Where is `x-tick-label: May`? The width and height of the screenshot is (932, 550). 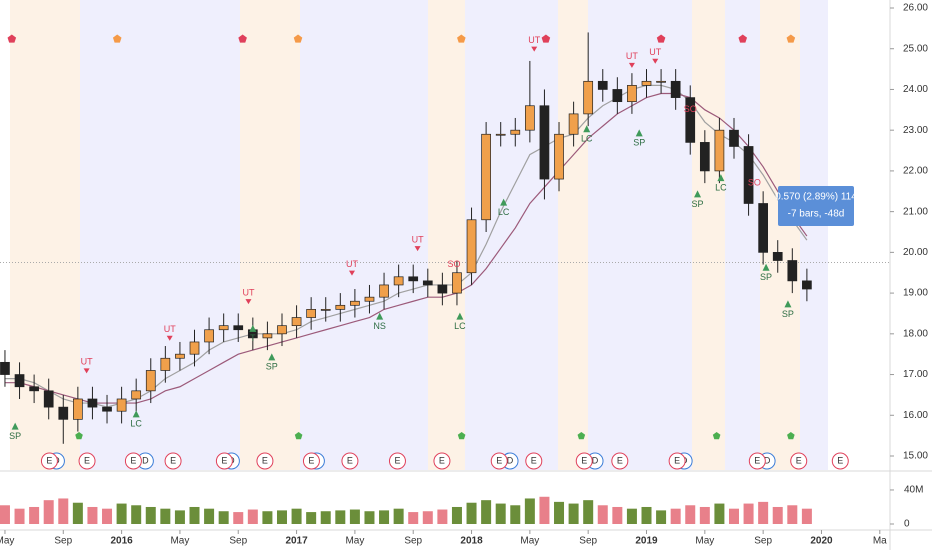
x-tick-label: May is located at coordinates (704, 541).